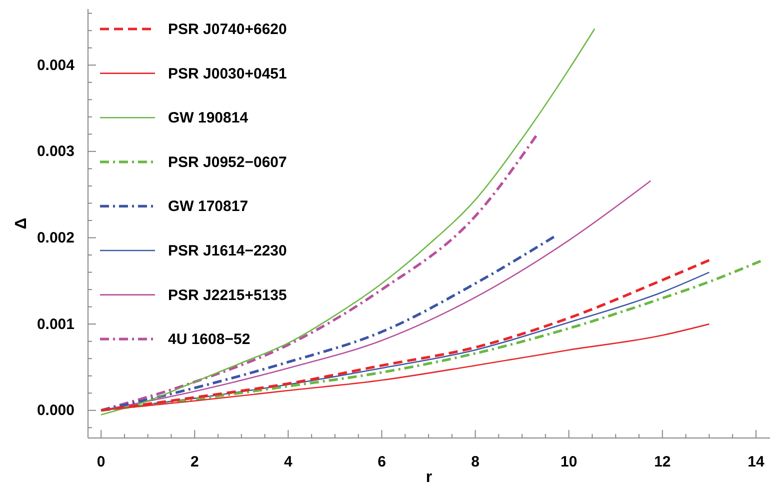  I want to click on legend-label: PSR J2215+5135, so click(227, 295).